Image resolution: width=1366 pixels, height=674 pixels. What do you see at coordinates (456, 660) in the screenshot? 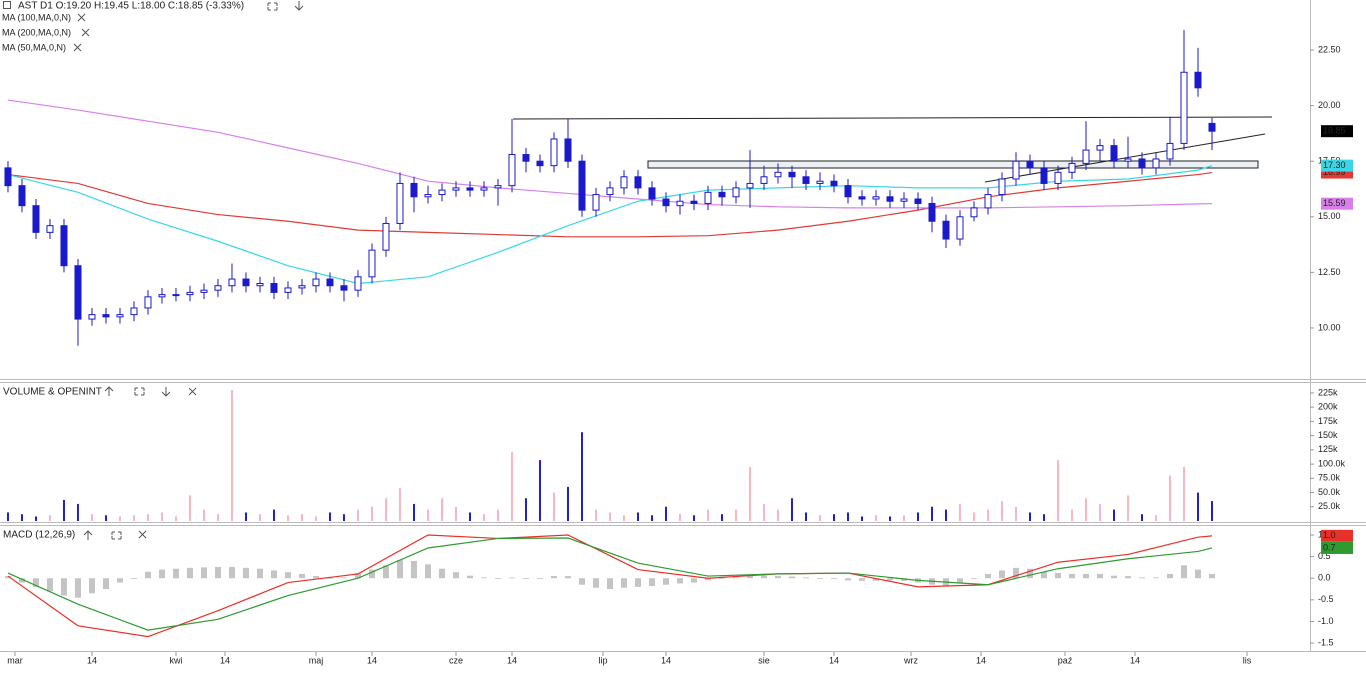
I see `x-tick-label: cze` at bounding box center [456, 660].